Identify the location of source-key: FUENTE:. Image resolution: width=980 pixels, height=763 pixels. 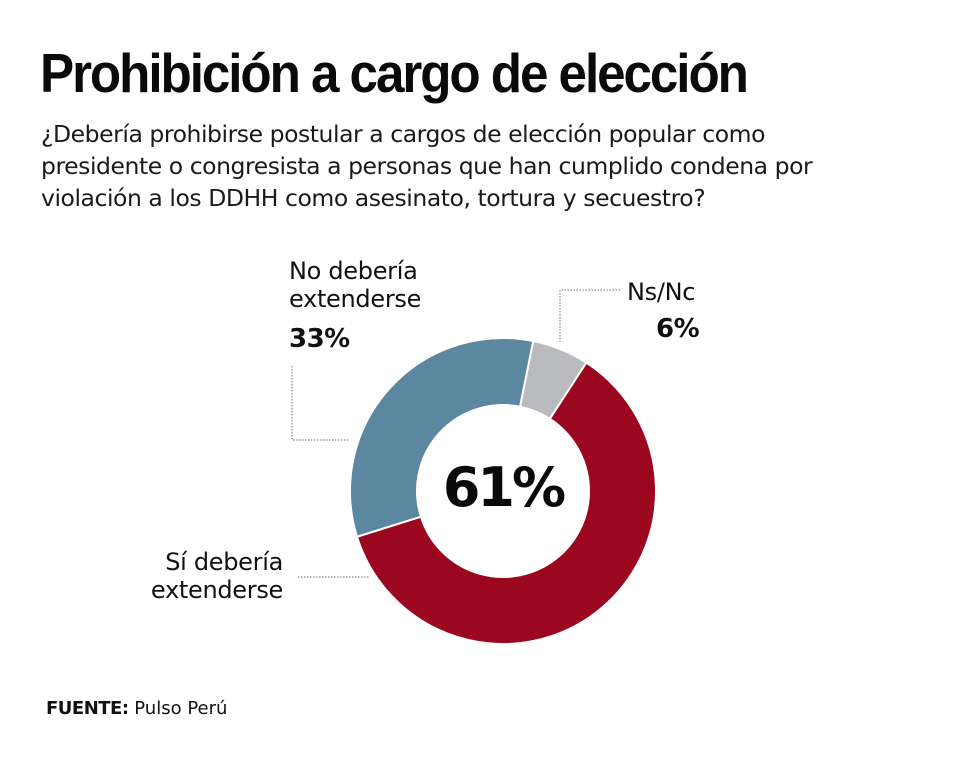
(87, 708).